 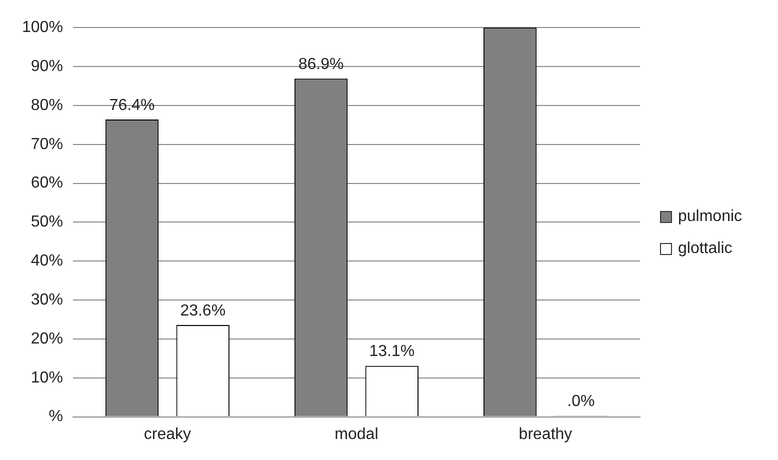 I want to click on x-tick-label: creaky, so click(x=167, y=434).